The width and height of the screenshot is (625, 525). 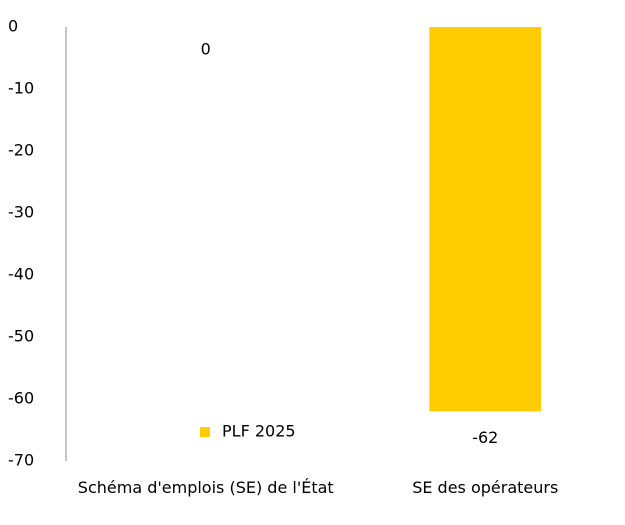 What do you see at coordinates (21, 212) in the screenshot?
I see `y-tick-label: -30` at bounding box center [21, 212].